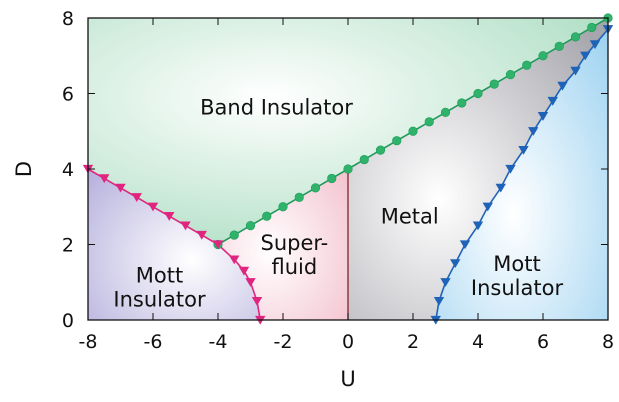  What do you see at coordinates (410, 217) in the screenshot?
I see `region-label: Metal` at bounding box center [410, 217].